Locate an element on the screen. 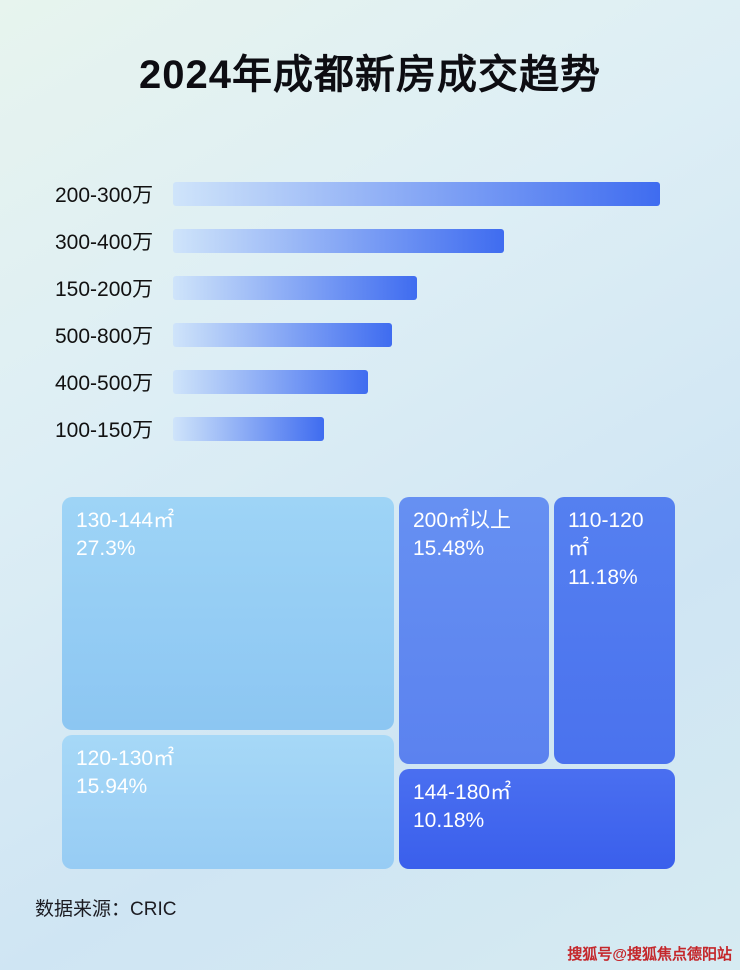 Image resolution: width=740 pixels, height=970 pixels. treemap-value: 11.18% is located at coordinates (603, 577).